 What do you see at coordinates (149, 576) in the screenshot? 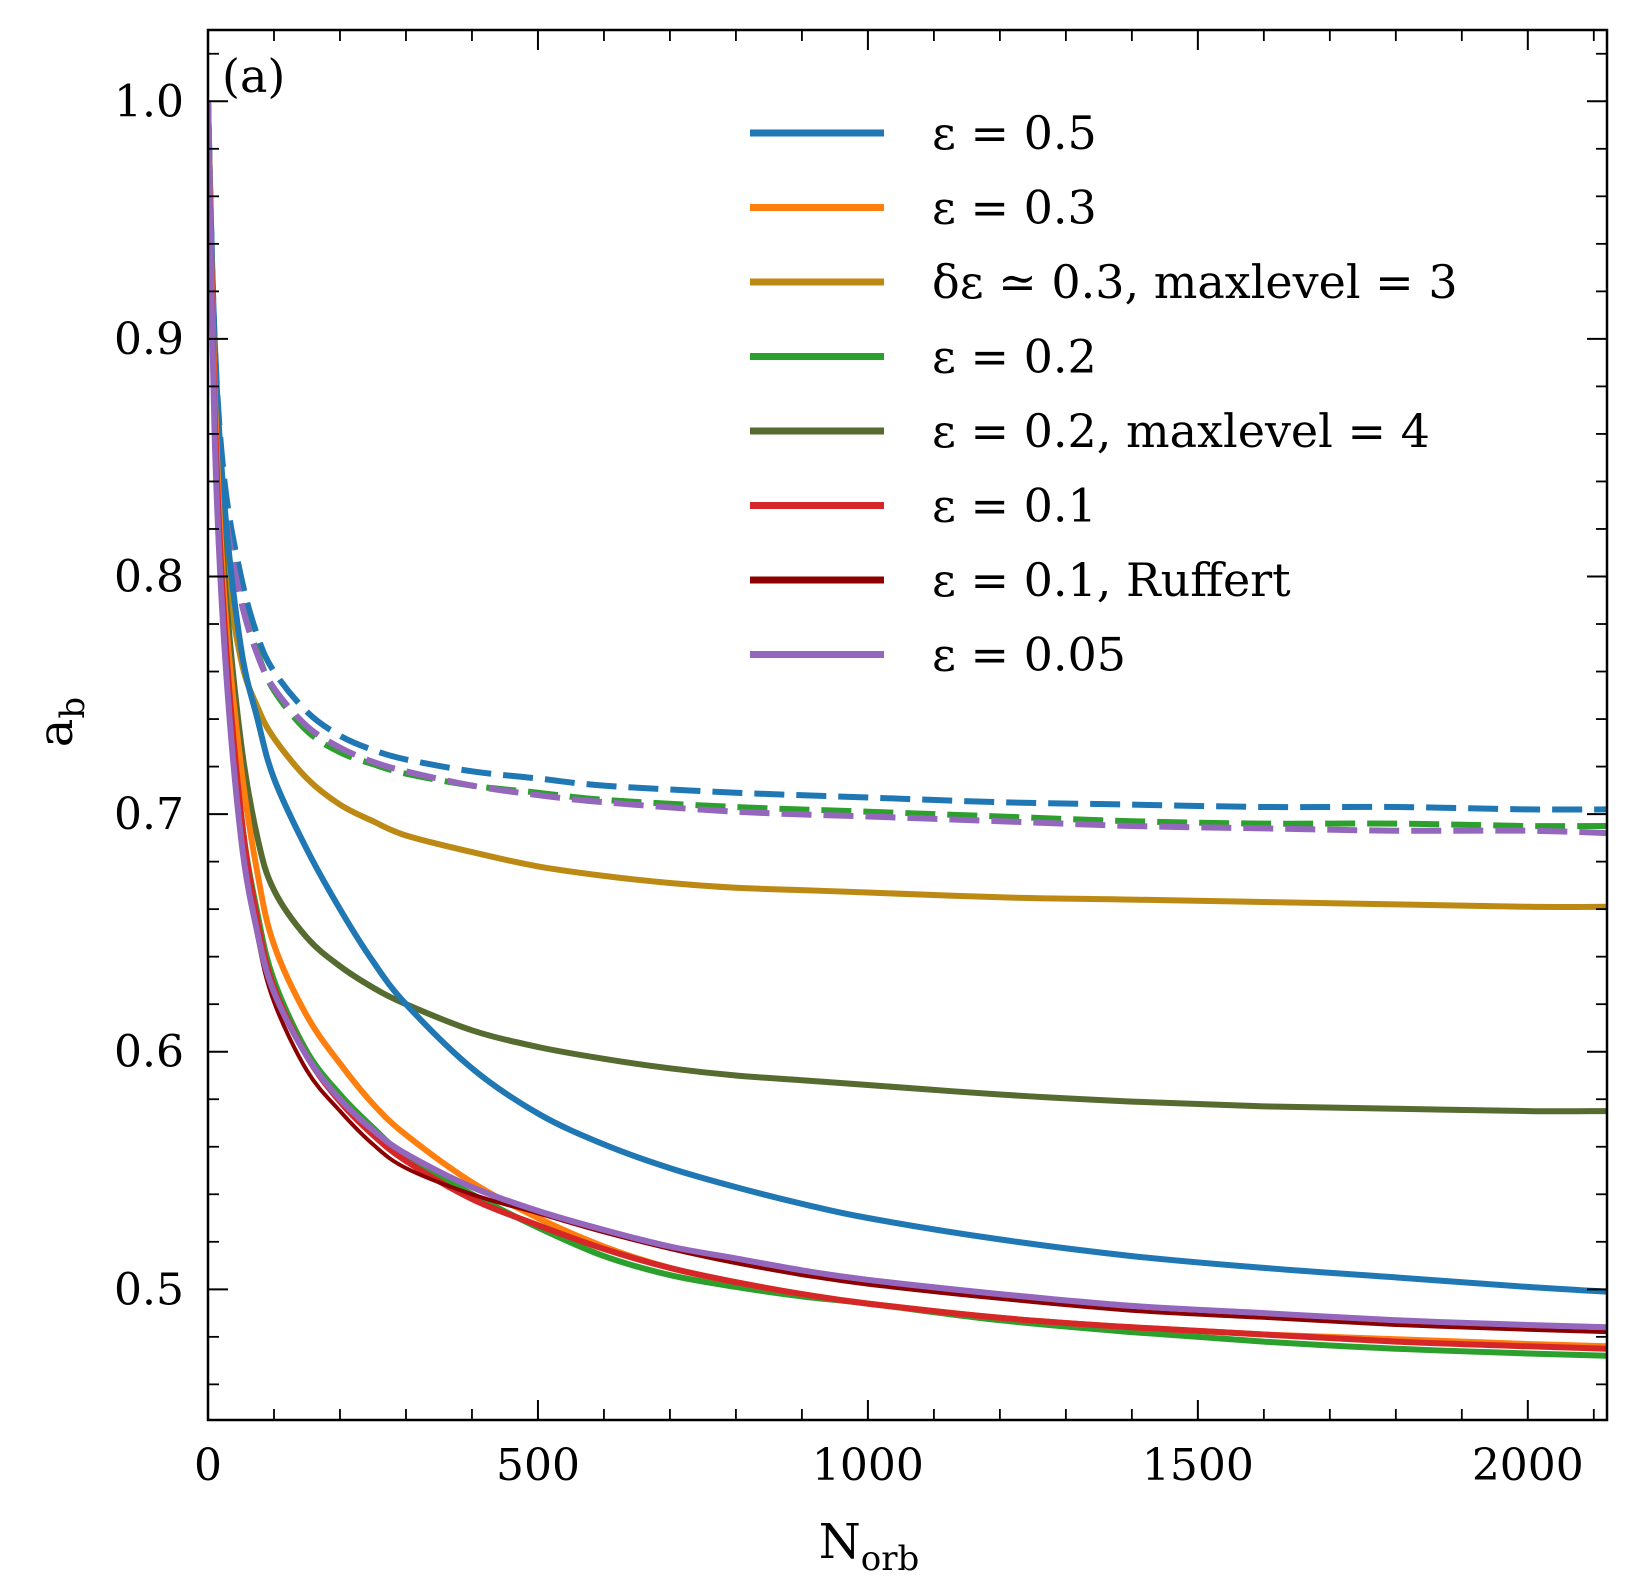
I see `y-tick-label: 0.8` at bounding box center [149, 576].